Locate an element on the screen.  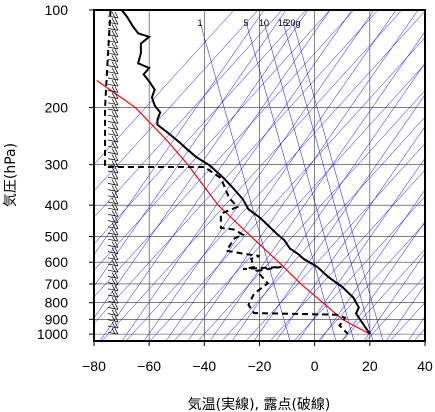
y-axis-label: 気圧(hPa) is located at coordinates (11, 175).